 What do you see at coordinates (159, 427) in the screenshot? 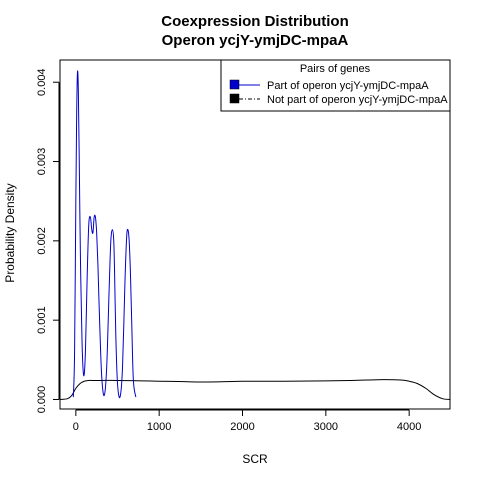
I see `x-tick-label: 1000` at bounding box center [159, 427].